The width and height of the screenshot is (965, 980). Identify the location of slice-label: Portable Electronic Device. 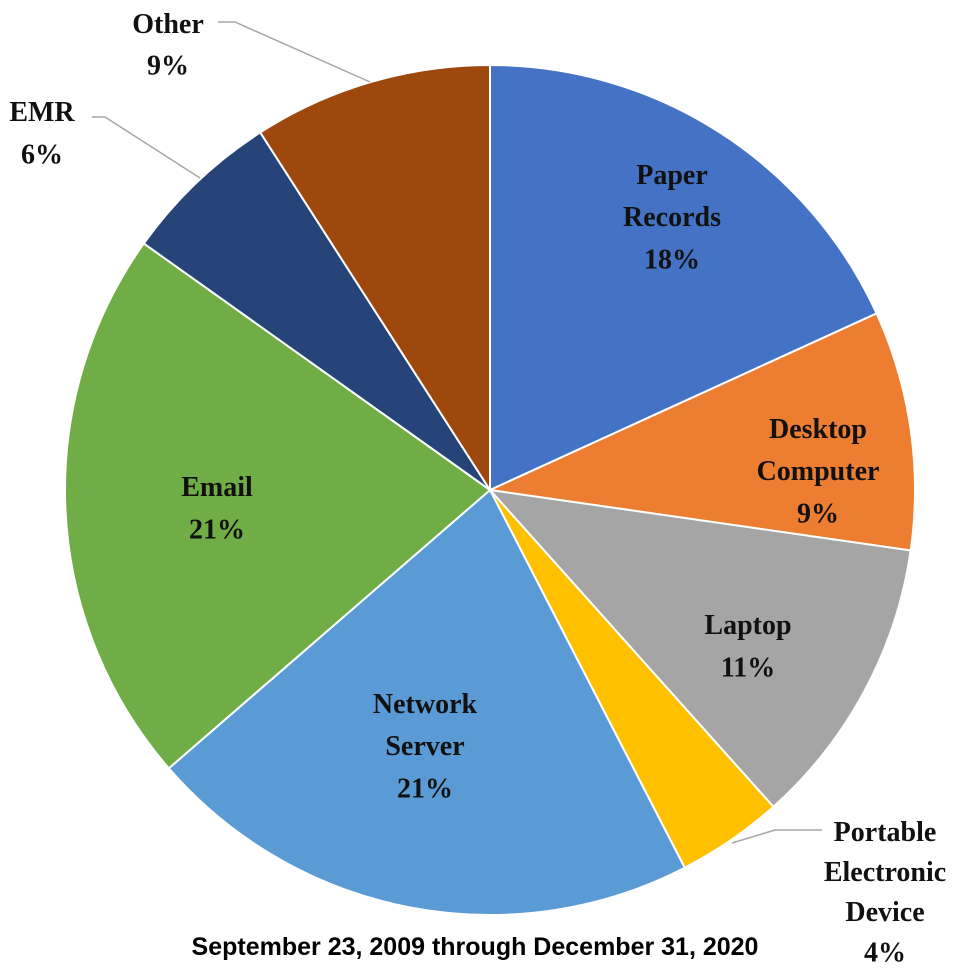
(885, 872).